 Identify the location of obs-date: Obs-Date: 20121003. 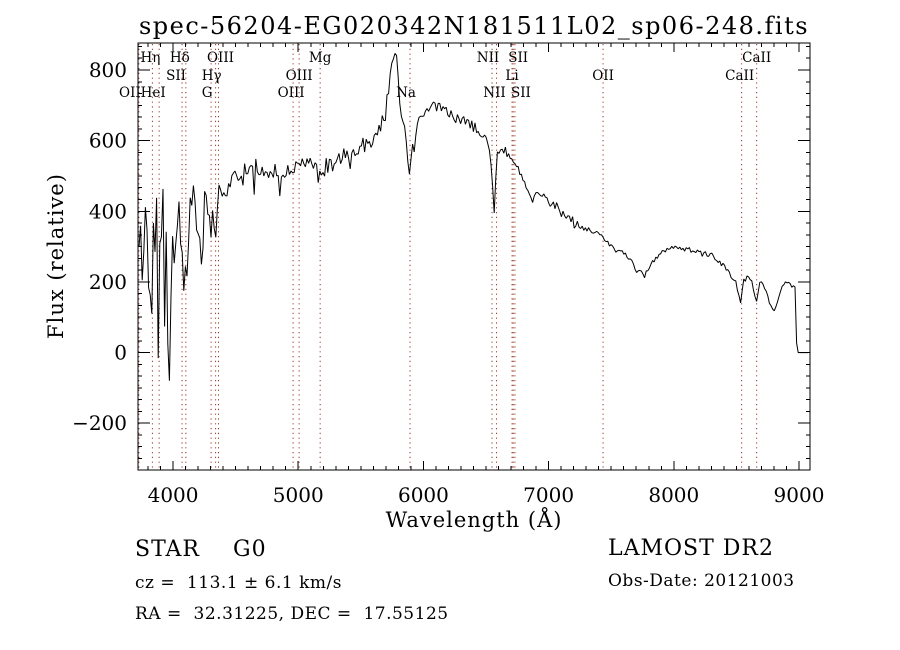
(701, 581).